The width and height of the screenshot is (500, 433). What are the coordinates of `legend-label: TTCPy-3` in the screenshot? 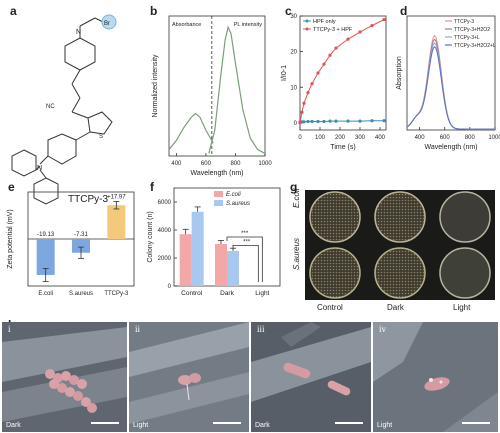 It's located at (464, 22).